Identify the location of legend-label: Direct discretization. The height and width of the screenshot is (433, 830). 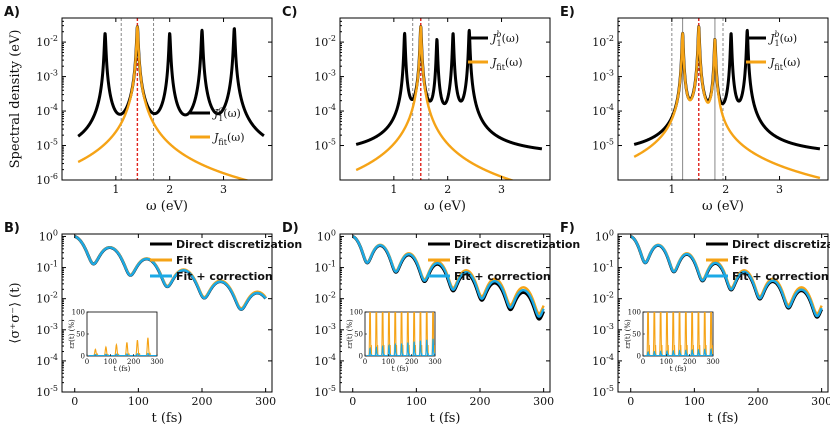
(781, 244).